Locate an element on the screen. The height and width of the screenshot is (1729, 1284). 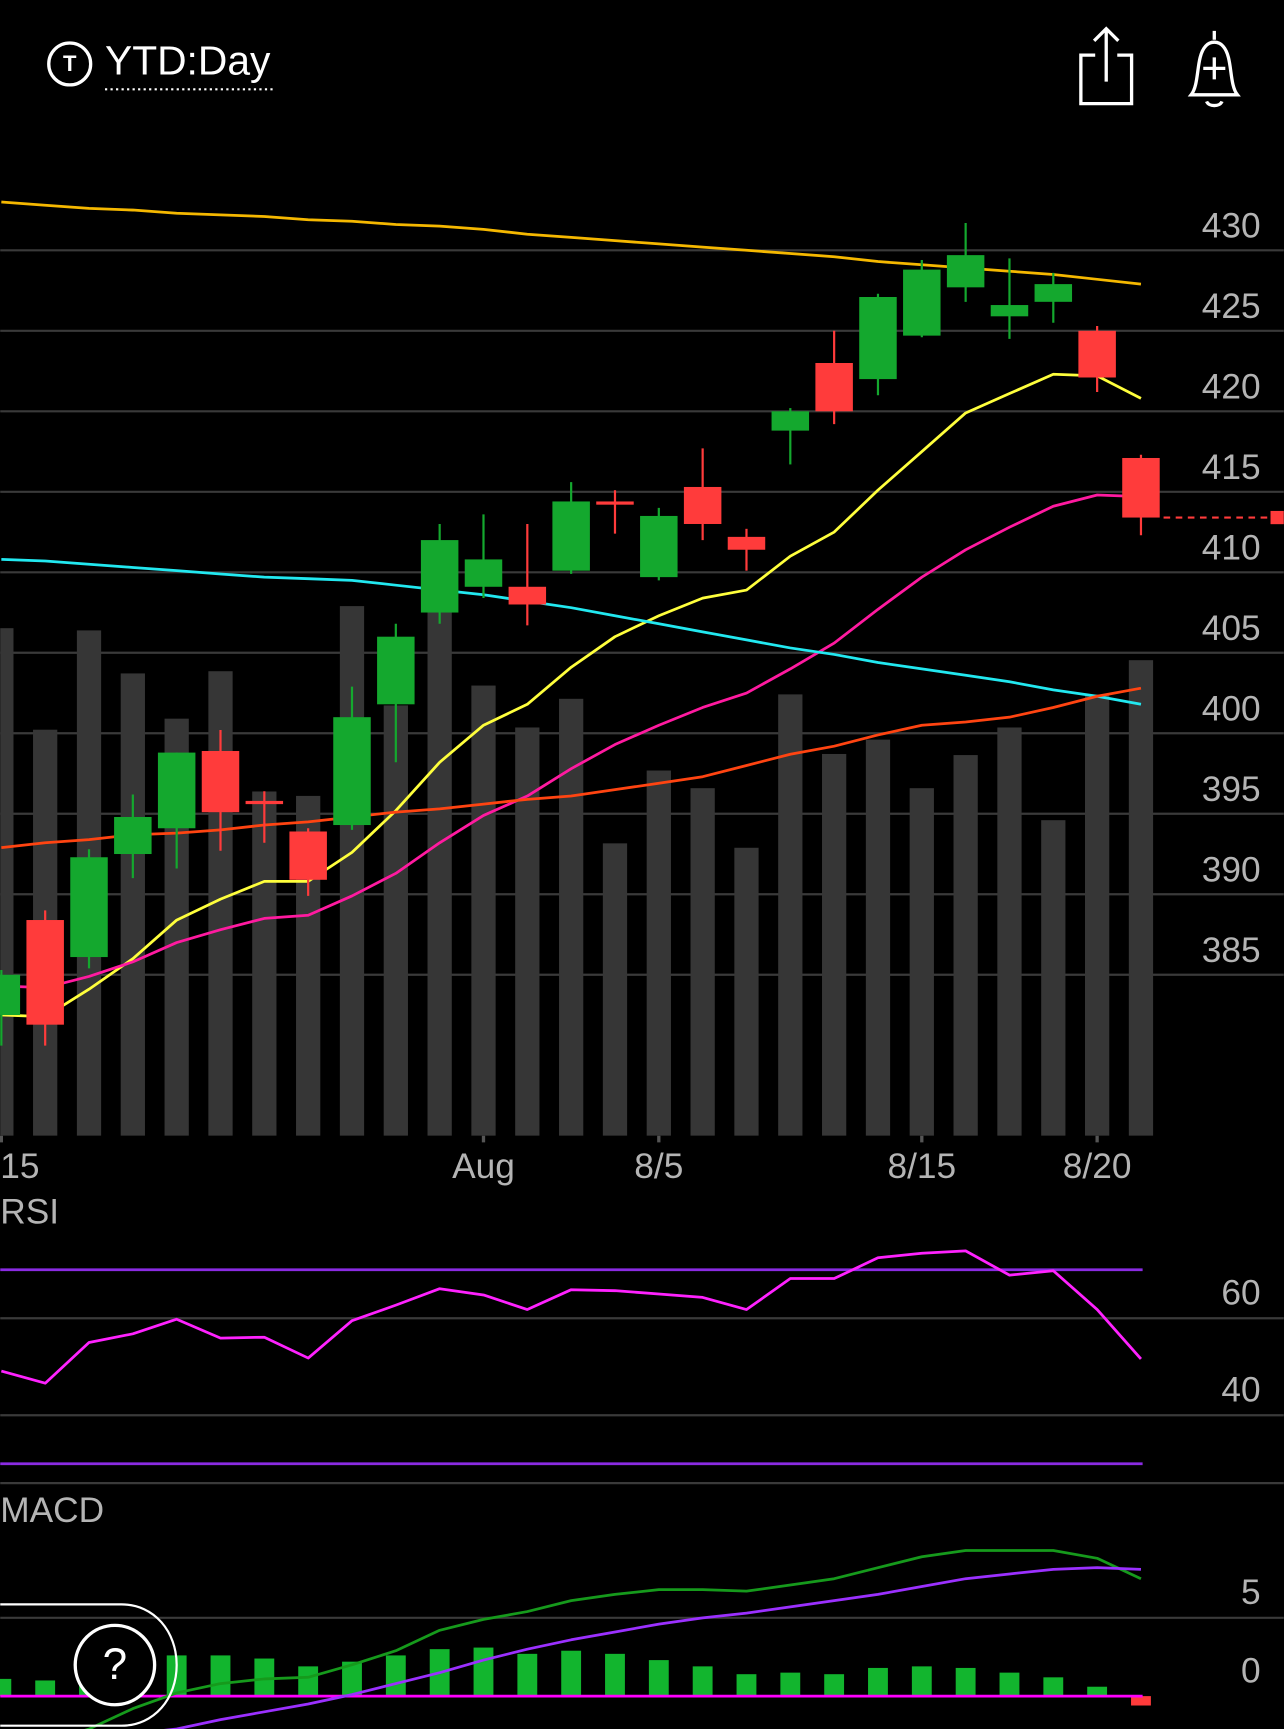
panel-title: RSI is located at coordinates (29, 1211).